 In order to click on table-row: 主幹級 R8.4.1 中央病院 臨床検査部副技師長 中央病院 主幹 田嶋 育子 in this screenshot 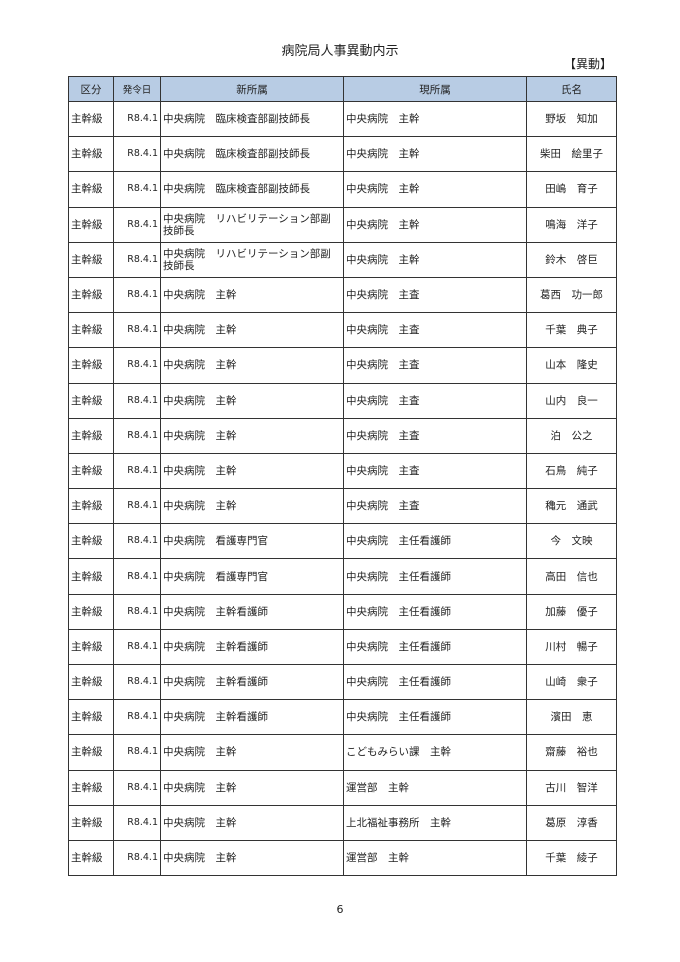, I will do `click(342, 189)`.